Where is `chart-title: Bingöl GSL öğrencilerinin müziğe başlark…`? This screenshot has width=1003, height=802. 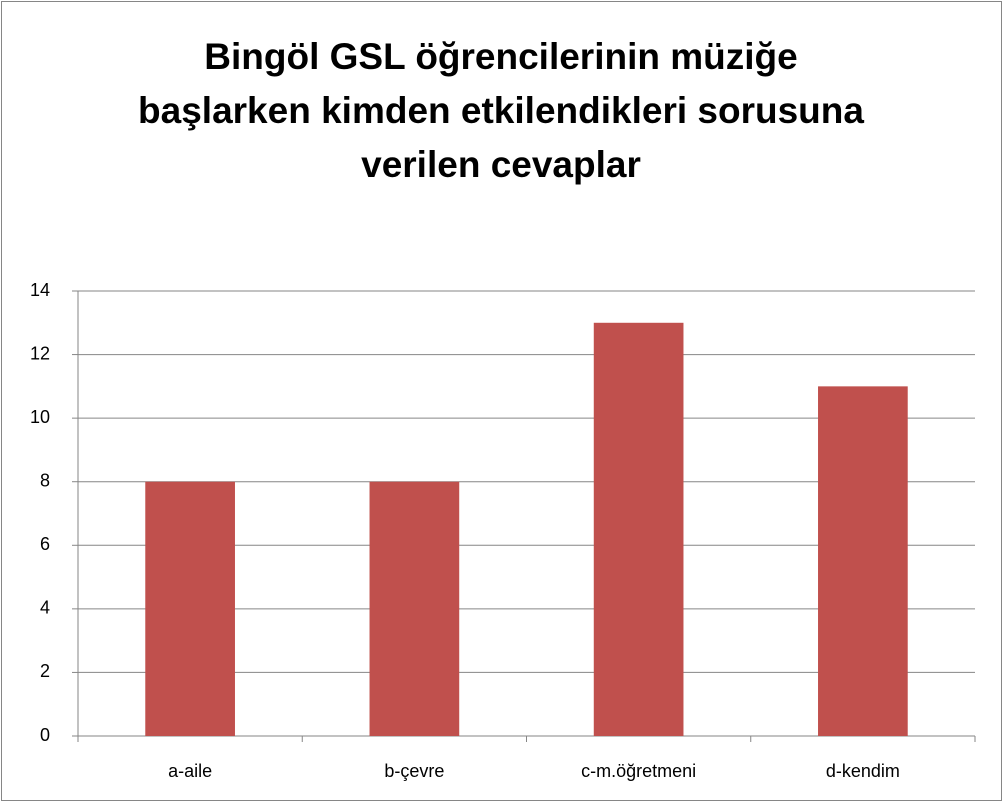
chart-title: Bingöl GSL öğrencilerinin müziğe başlark… is located at coordinates (501, 110).